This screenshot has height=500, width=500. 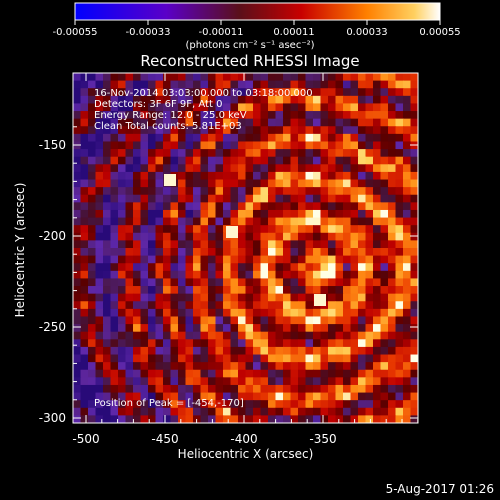 What do you see at coordinates (367, 32) in the screenshot?
I see `colorbar-tick-label: 0.00033` at bounding box center [367, 32].